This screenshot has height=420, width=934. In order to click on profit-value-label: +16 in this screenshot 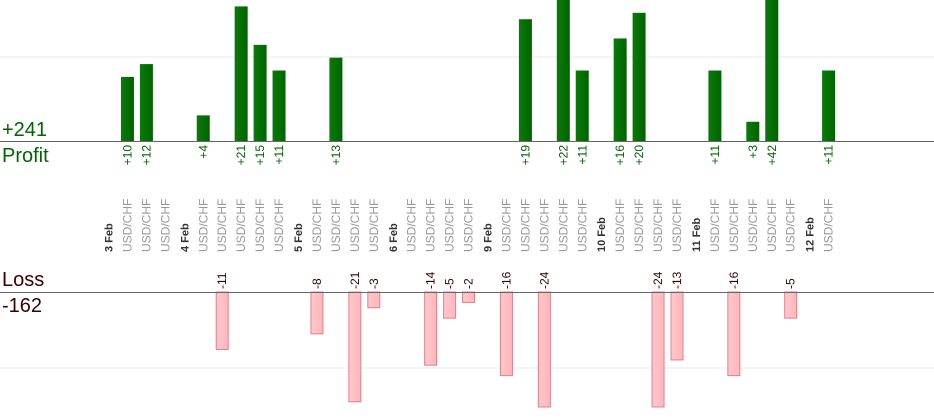, I will do `click(620, 155)`.